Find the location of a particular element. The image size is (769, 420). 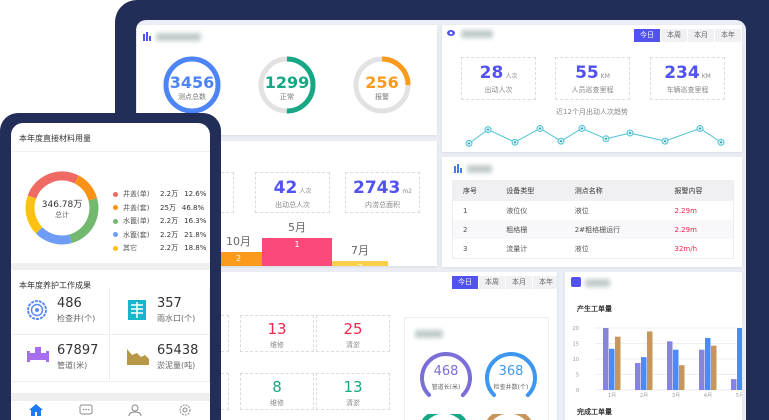

x-tick-label: 1月 is located at coordinates (612, 395).